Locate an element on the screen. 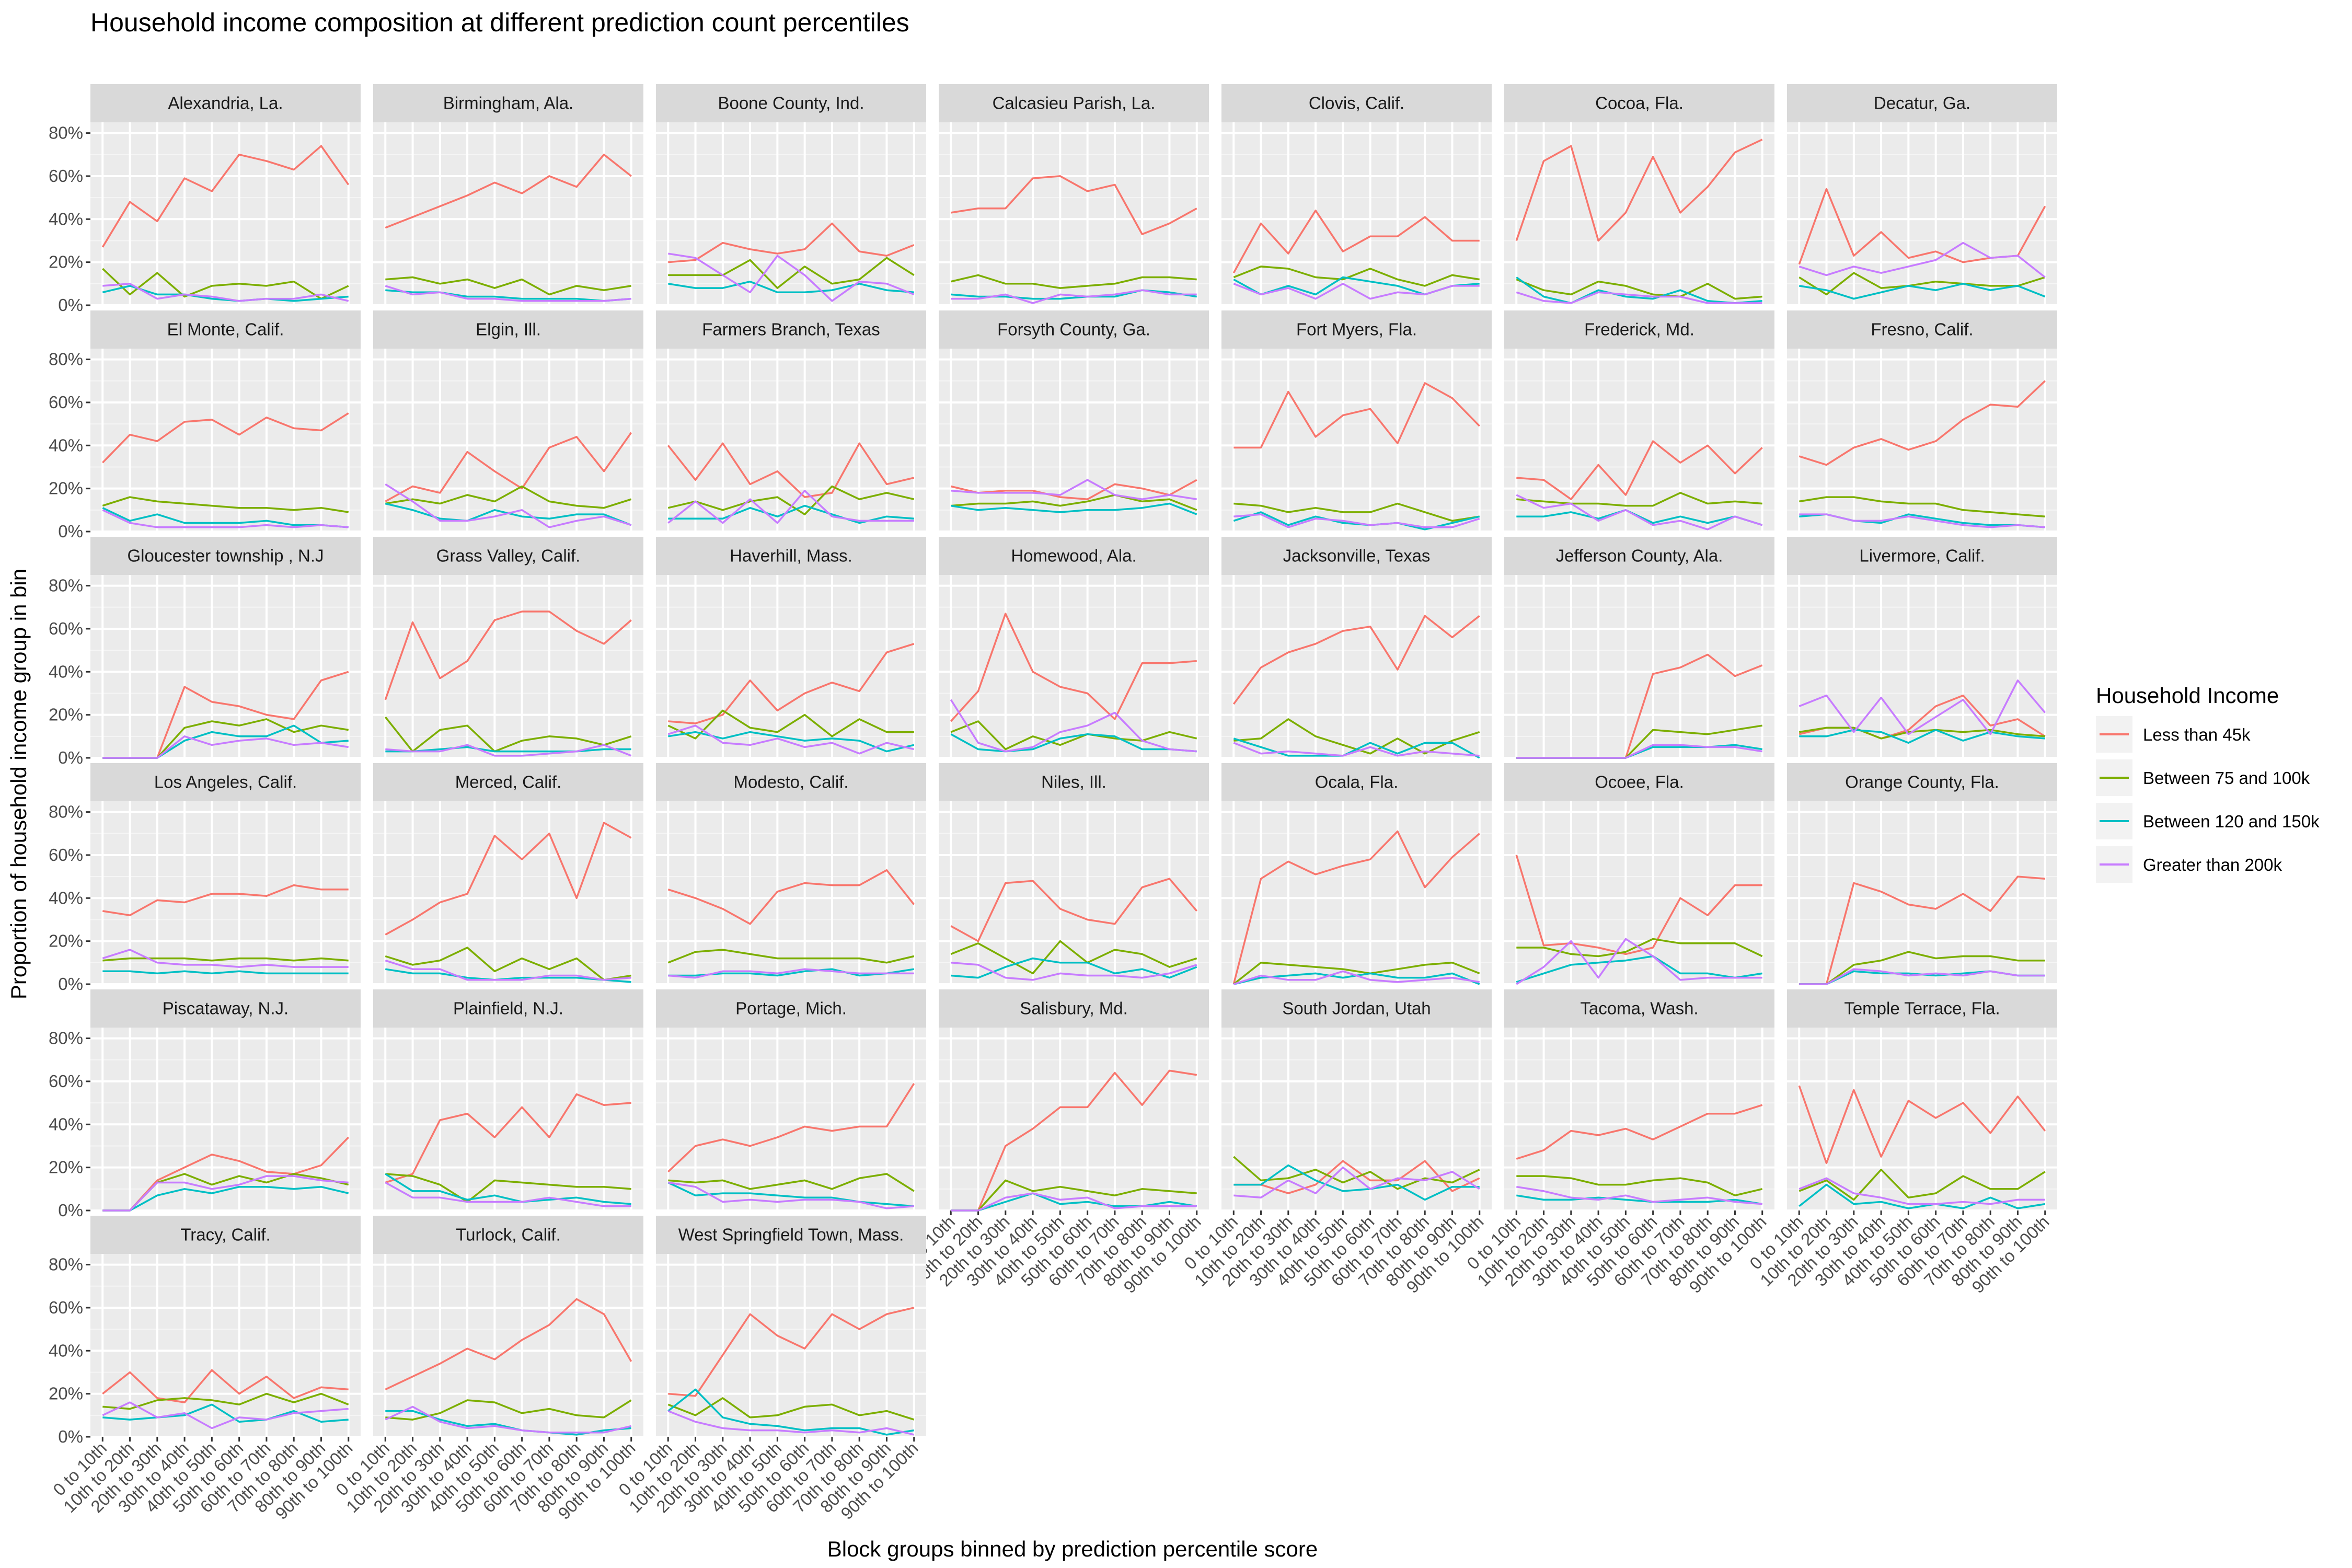 Image resolution: width=2352 pixels, height=1568 pixels. facet-panel: Boone County, Ind. is located at coordinates (791, 195).